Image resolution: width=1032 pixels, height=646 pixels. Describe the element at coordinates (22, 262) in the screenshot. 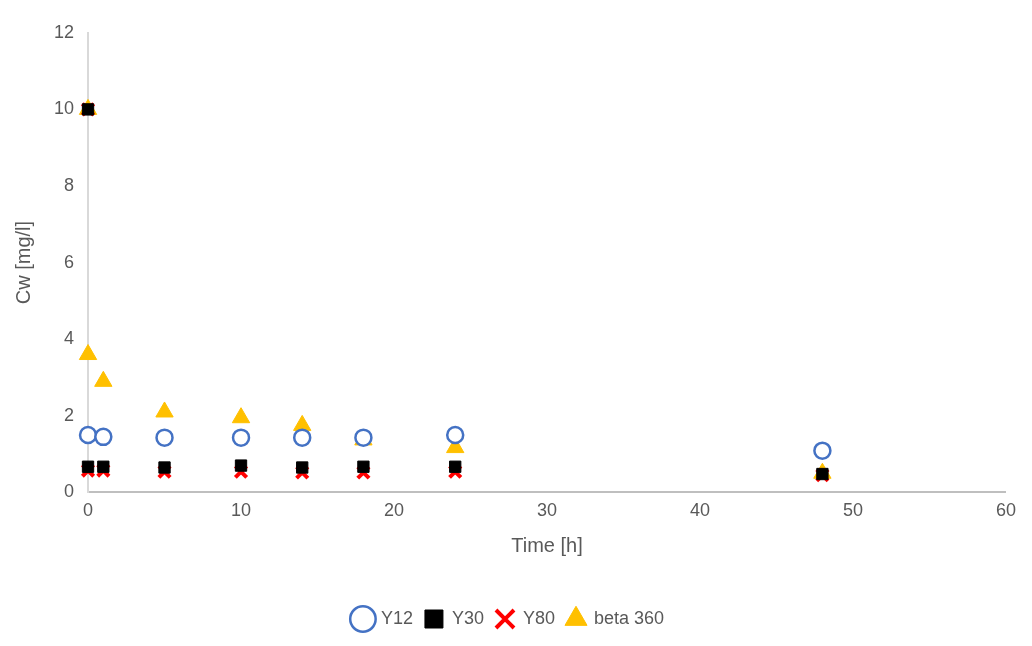

I see `y-axis-title: Cw [mg/l]` at that location.